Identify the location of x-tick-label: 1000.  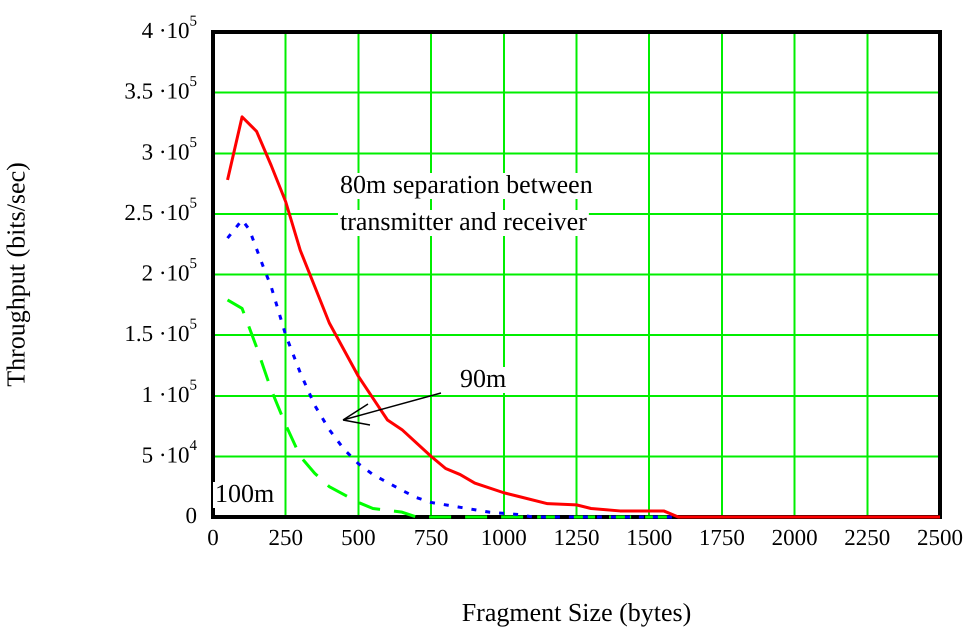
(503, 537).